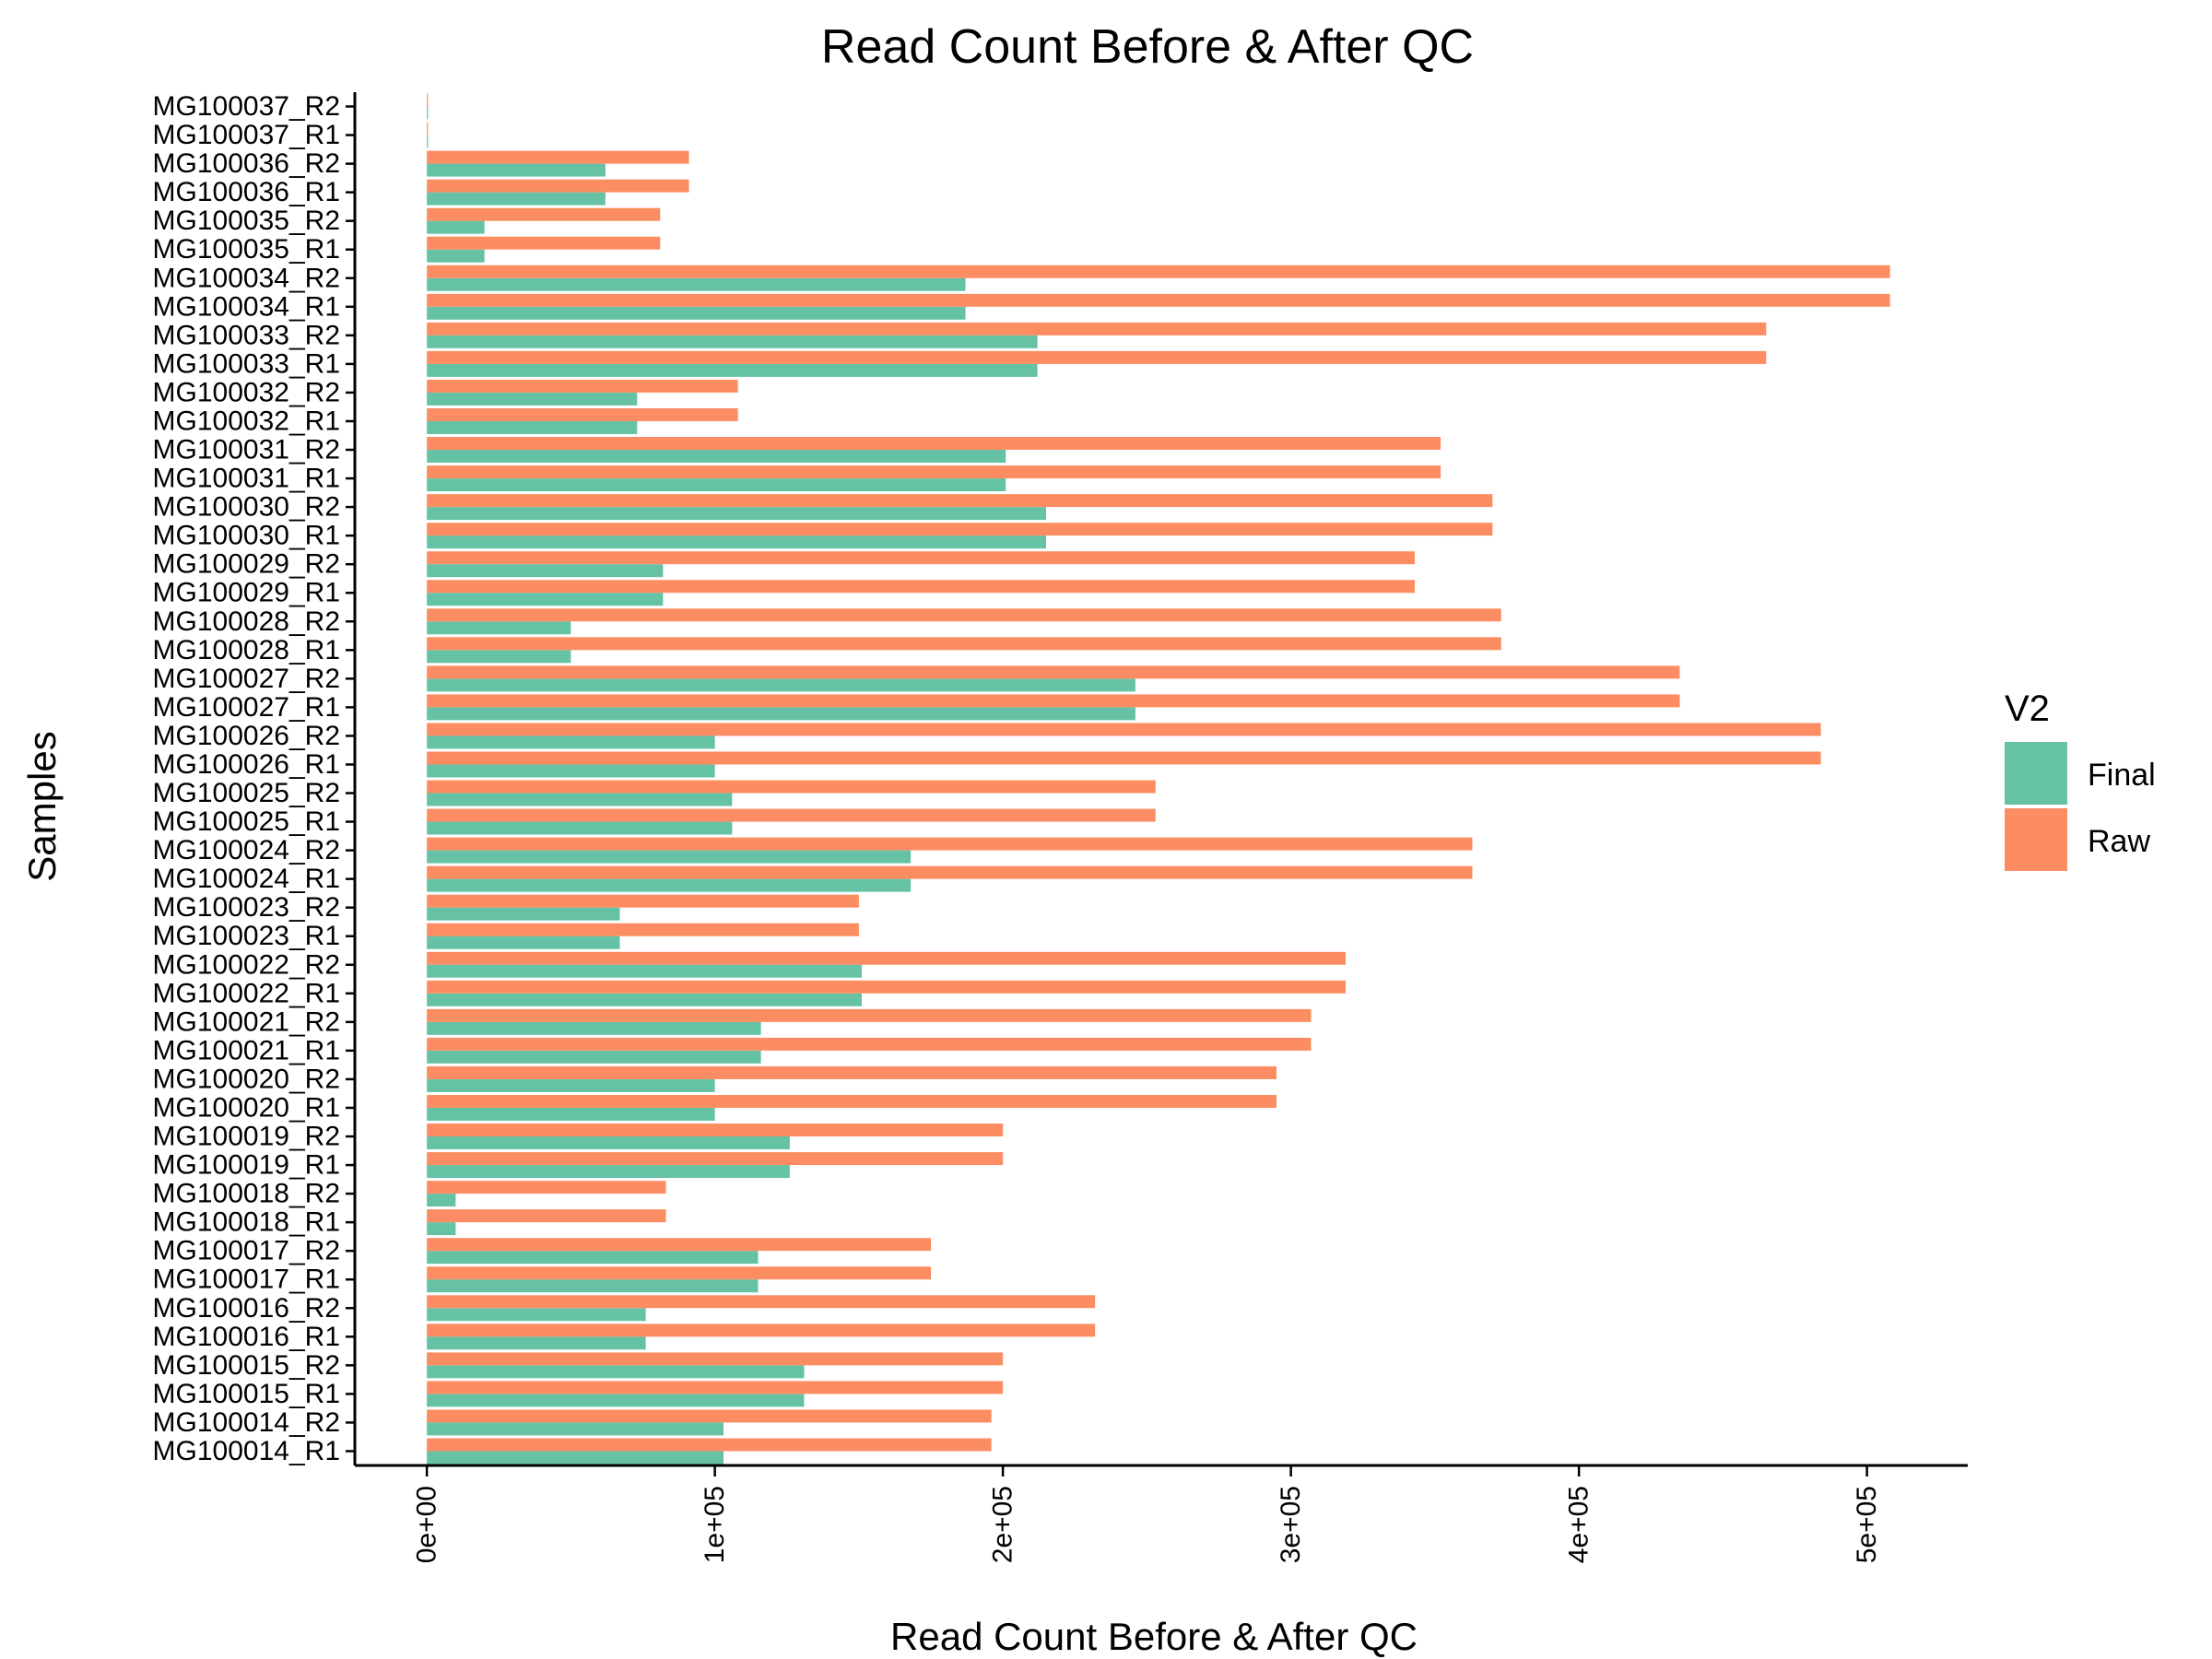 This screenshot has width=2212, height=1659. Describe the element at coordinates (246, 450) in the screenshot. I see `y-tick-label: MG100031_R2` at that location.